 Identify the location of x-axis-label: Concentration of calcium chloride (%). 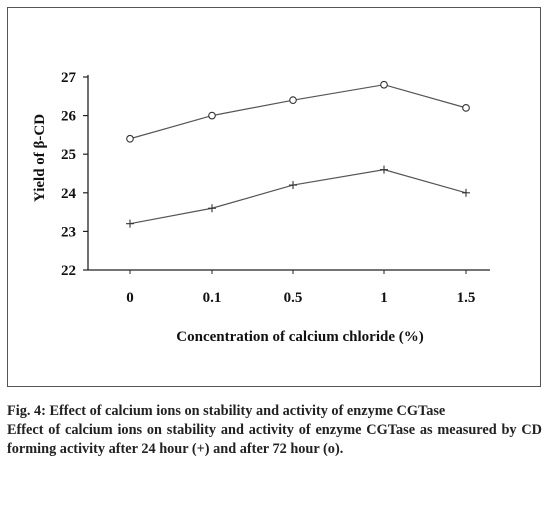
(299, 337).